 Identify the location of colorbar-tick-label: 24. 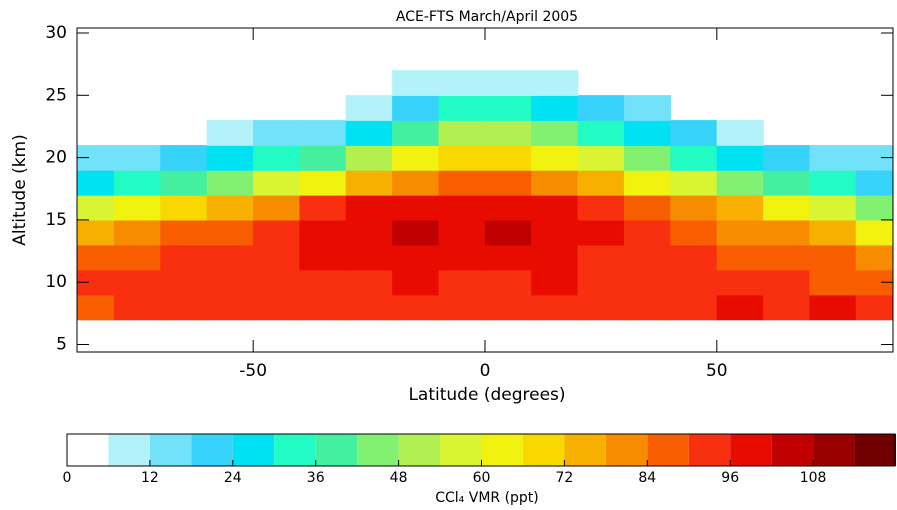
(233, 478).